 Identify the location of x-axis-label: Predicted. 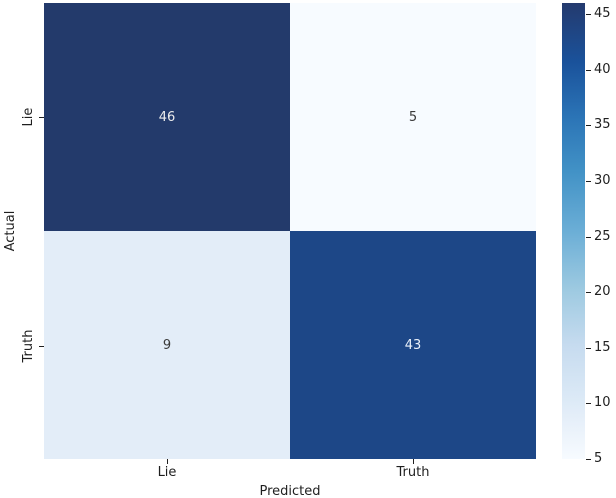
(290, 491).